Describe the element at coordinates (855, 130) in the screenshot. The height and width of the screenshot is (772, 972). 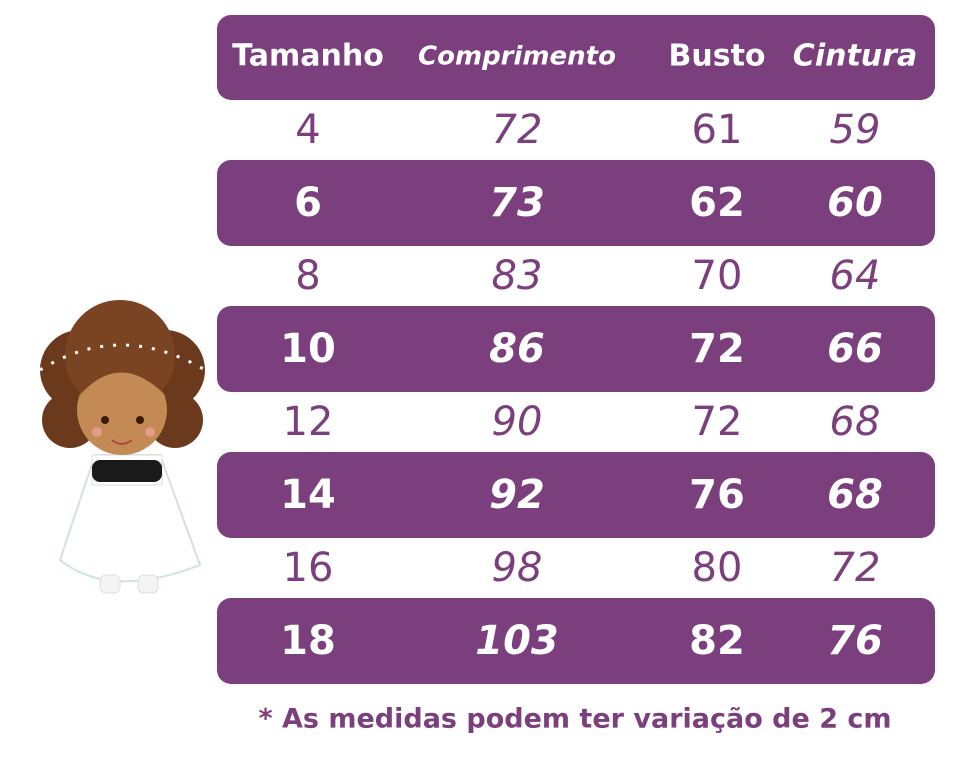
I see `table-cell: 59` at that location.